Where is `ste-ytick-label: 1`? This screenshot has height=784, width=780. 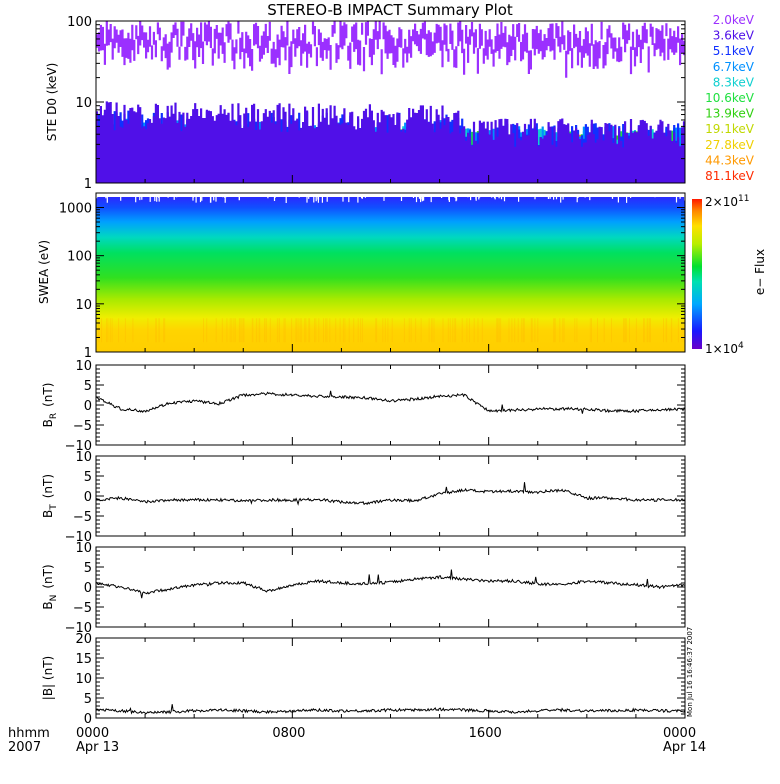 ste-ytick-label: 1 is located at coordinates (88, 184).